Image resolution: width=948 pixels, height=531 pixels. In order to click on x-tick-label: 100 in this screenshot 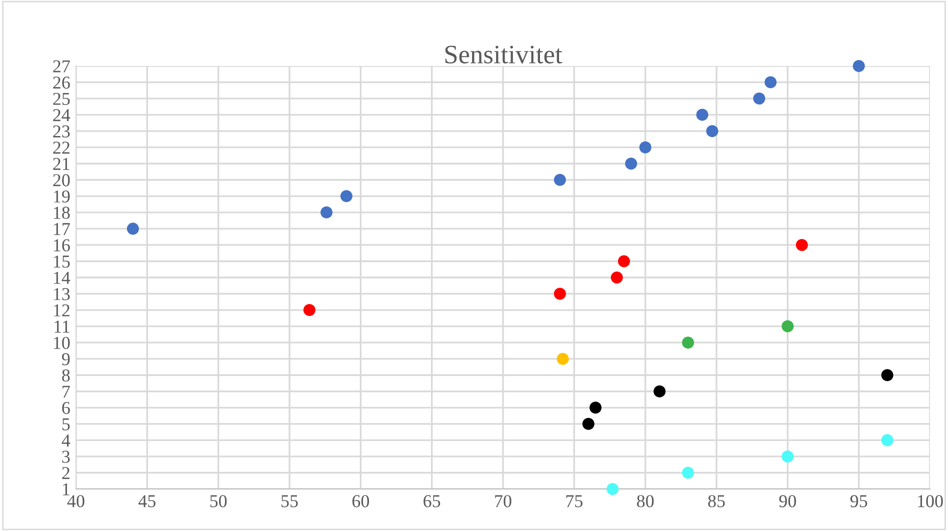, I will do `click(930, 501)`.